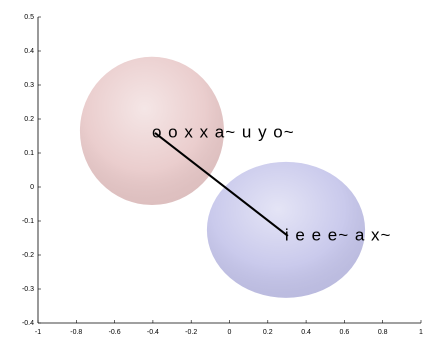 This screenshot has height=340, width=427. Describe the element at coordinates (421, 332) in the screenshot. I see `x-tick-label: 1` at that location.